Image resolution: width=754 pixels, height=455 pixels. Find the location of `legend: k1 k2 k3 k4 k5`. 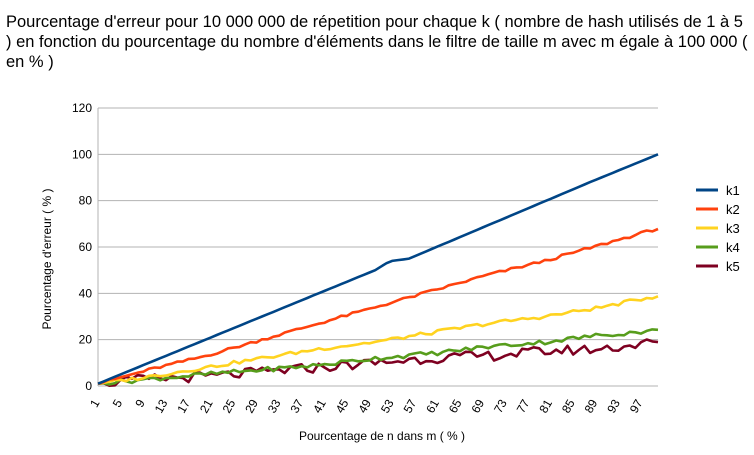

legend: k1 k2 k3 k4 k5 is located at coordinates (718, 228).